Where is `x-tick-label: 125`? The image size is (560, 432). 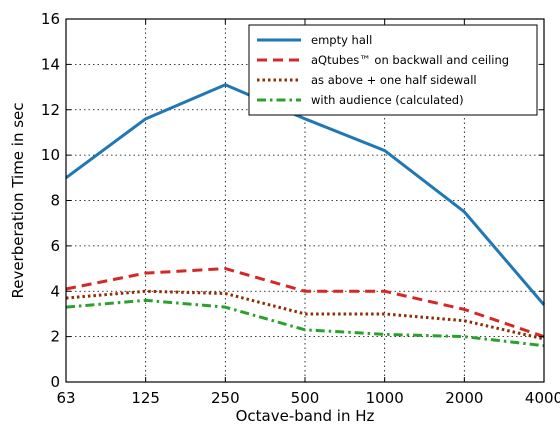 x-tick-label: 125 is located at coordinates (145, 398).